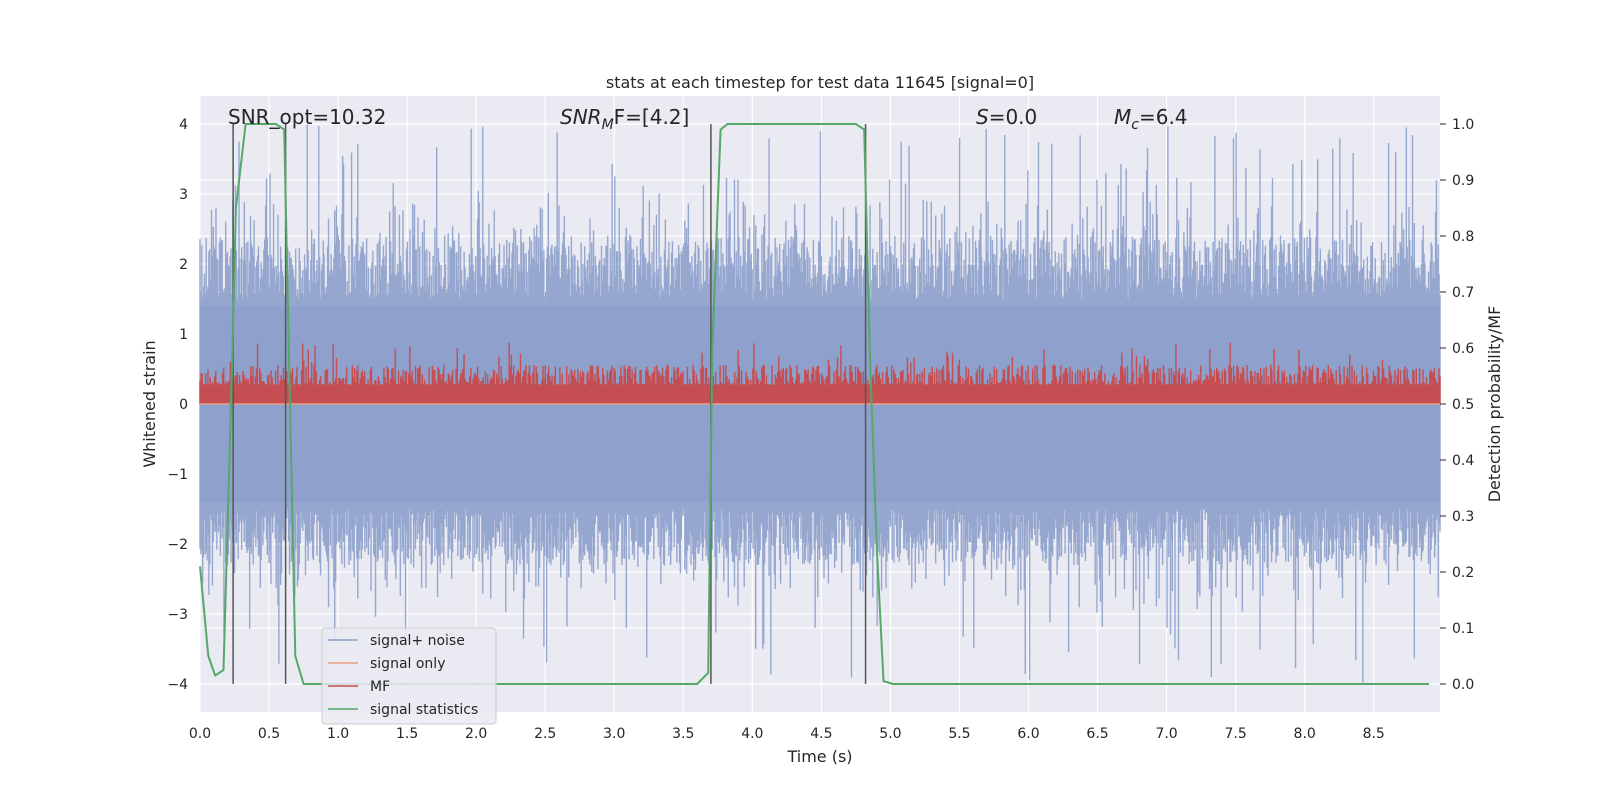  What do you see at coordinates (624, 119) in the screenshot?
I see `annotation-snr-mf: SNRMF=[4.2]` at bounding box center [624, 119].